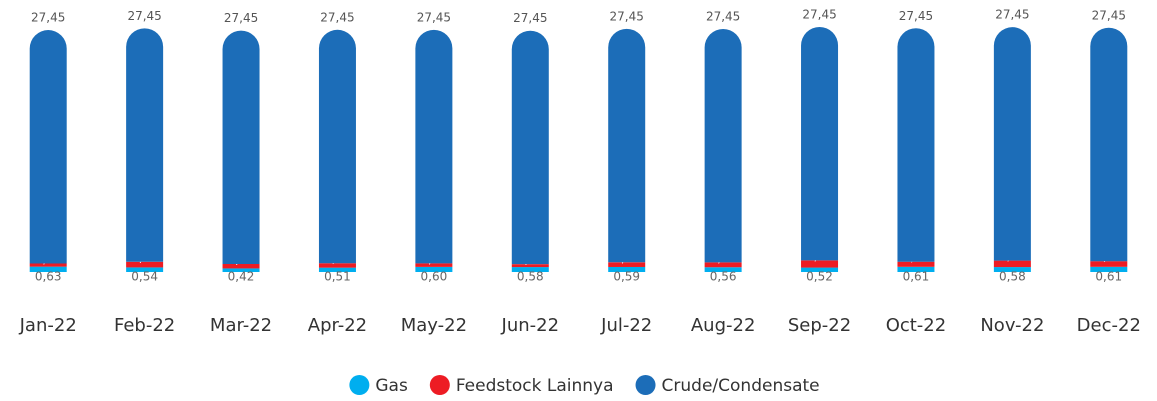 This screenshot has height=401, width=1157. What do you see at coordinates (1012, 325) in the screenshot?
I see `x-tick-label: Nov-22` at bounding box center [1012, 325].